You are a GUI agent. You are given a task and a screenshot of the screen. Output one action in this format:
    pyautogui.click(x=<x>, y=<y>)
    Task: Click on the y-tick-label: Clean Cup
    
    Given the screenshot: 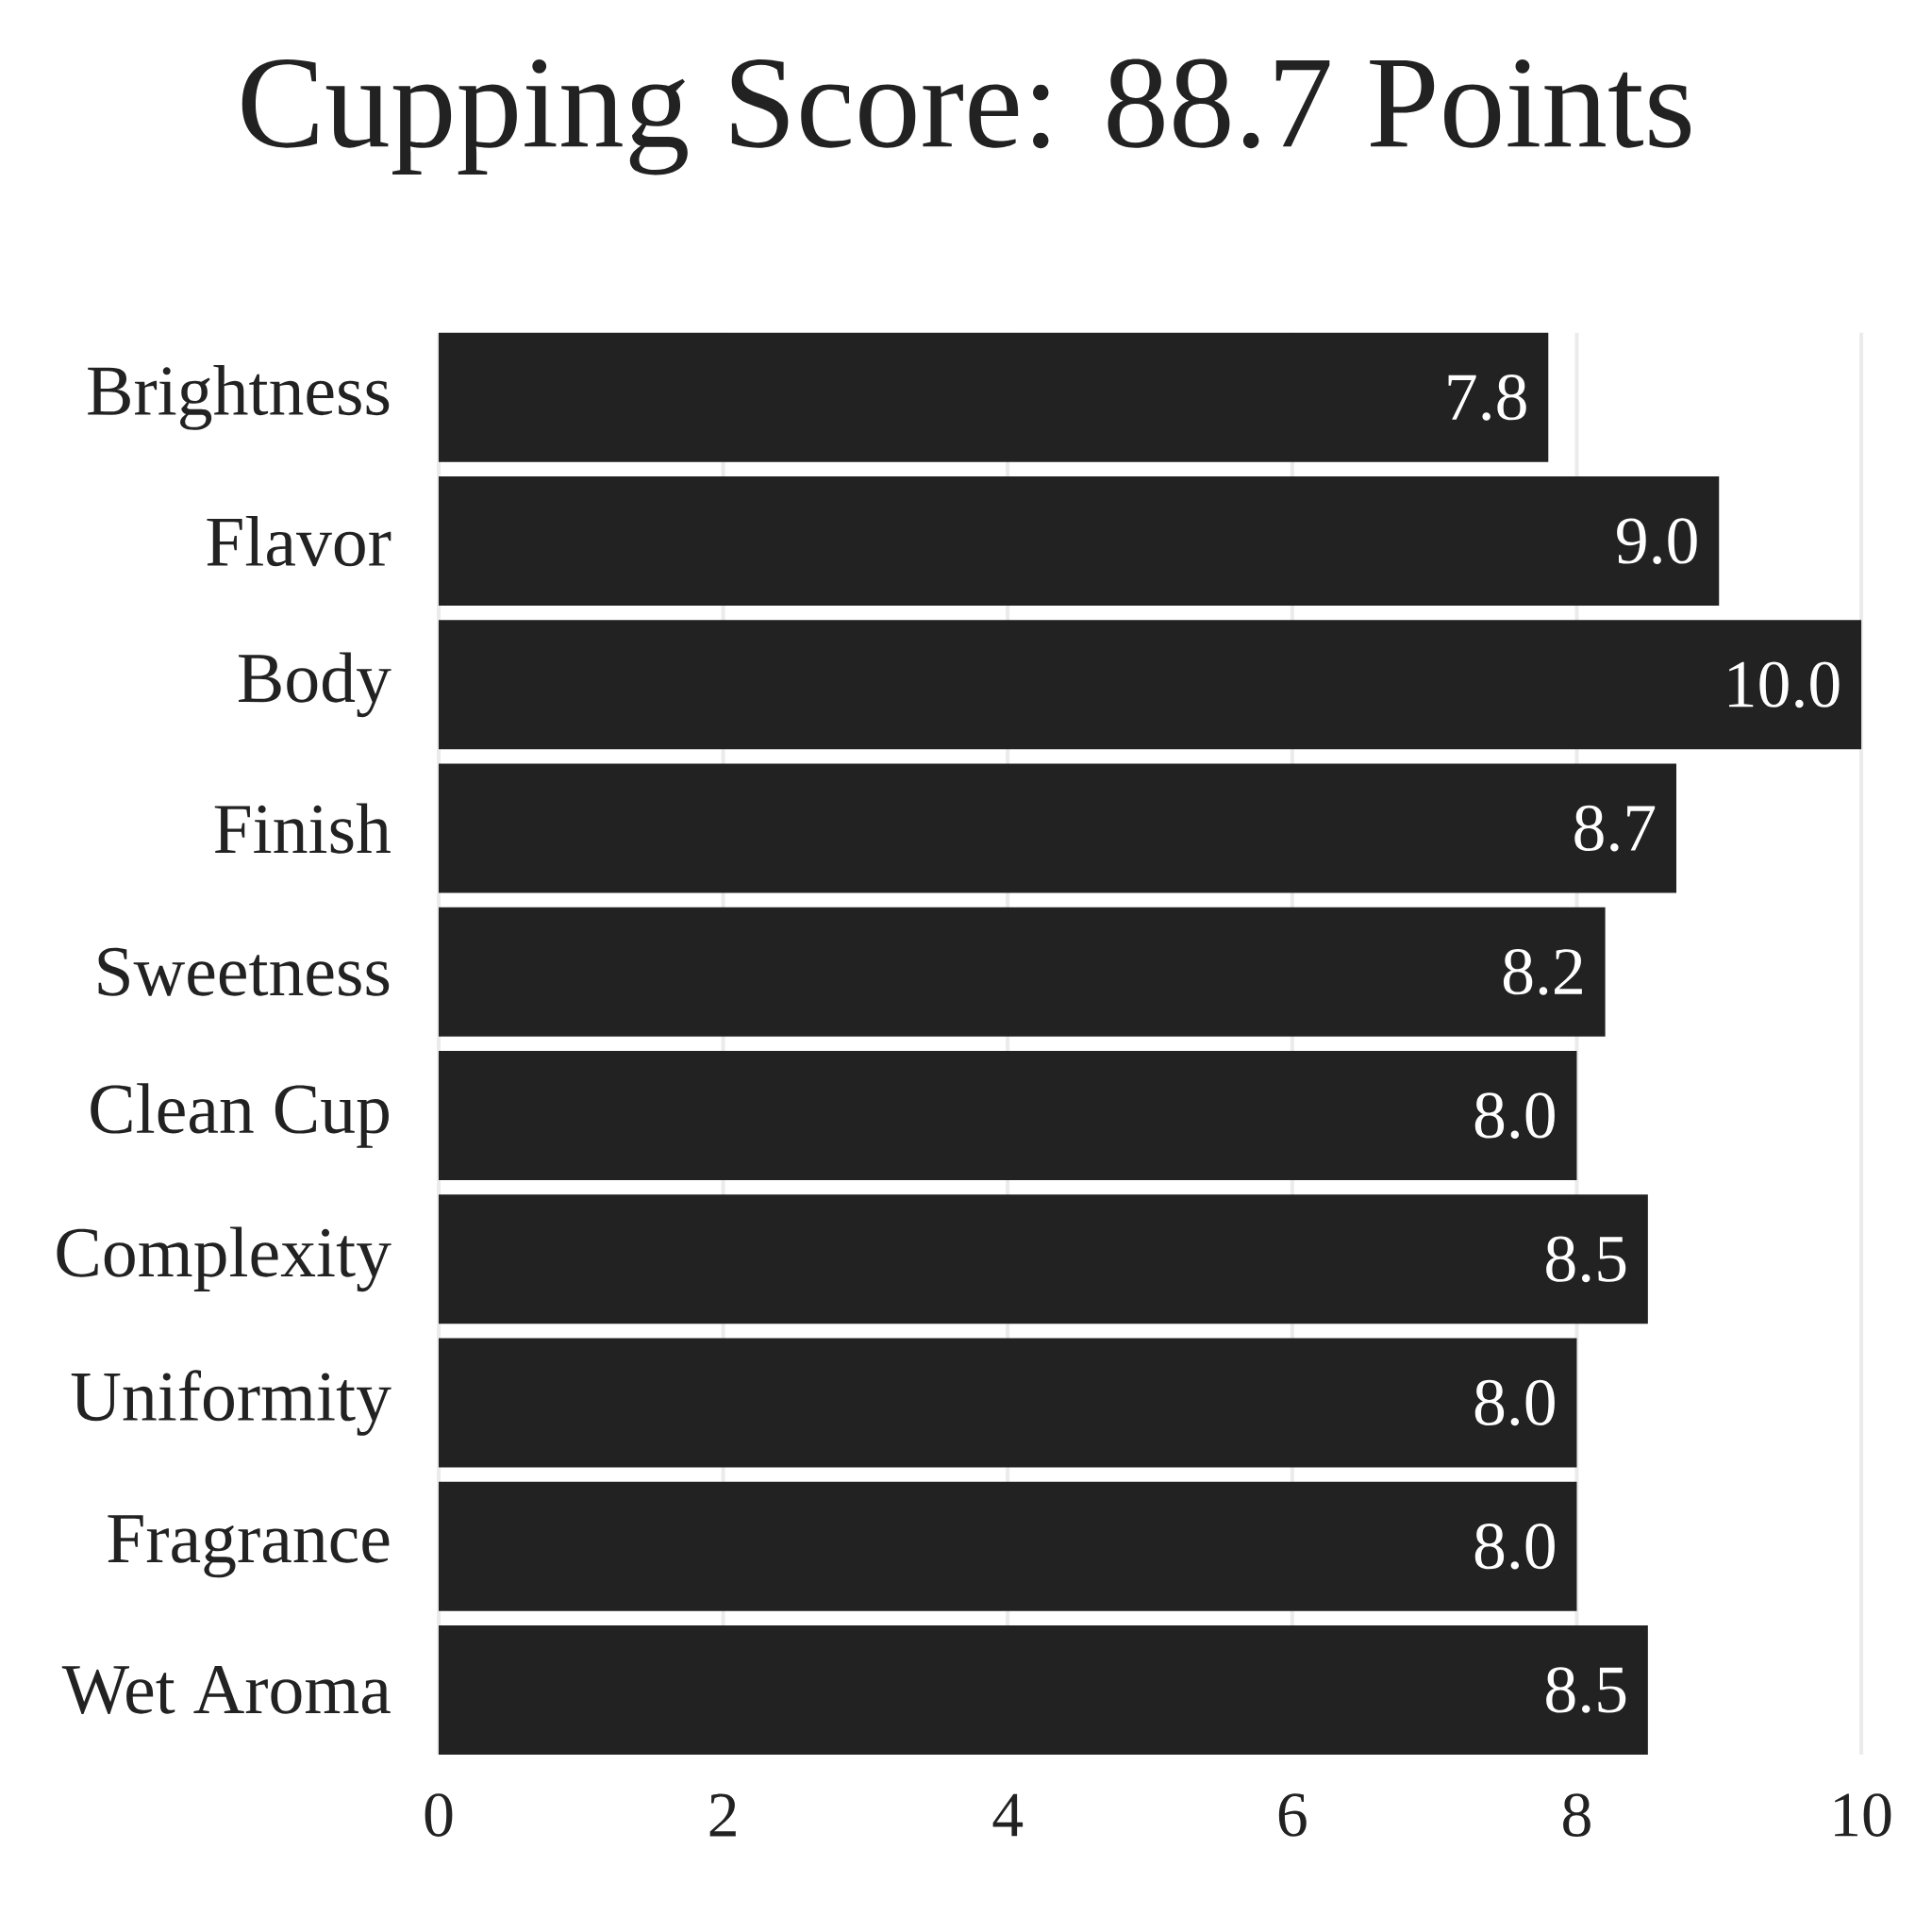 What is the action you would take?
    pyautogui.click(x=240, y=1115)
    